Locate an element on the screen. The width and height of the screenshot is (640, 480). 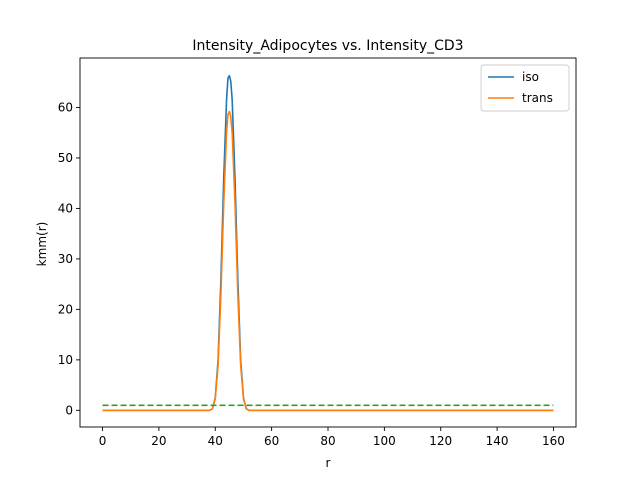
x-tick-label: 80 is located at coordinates (327, 441).